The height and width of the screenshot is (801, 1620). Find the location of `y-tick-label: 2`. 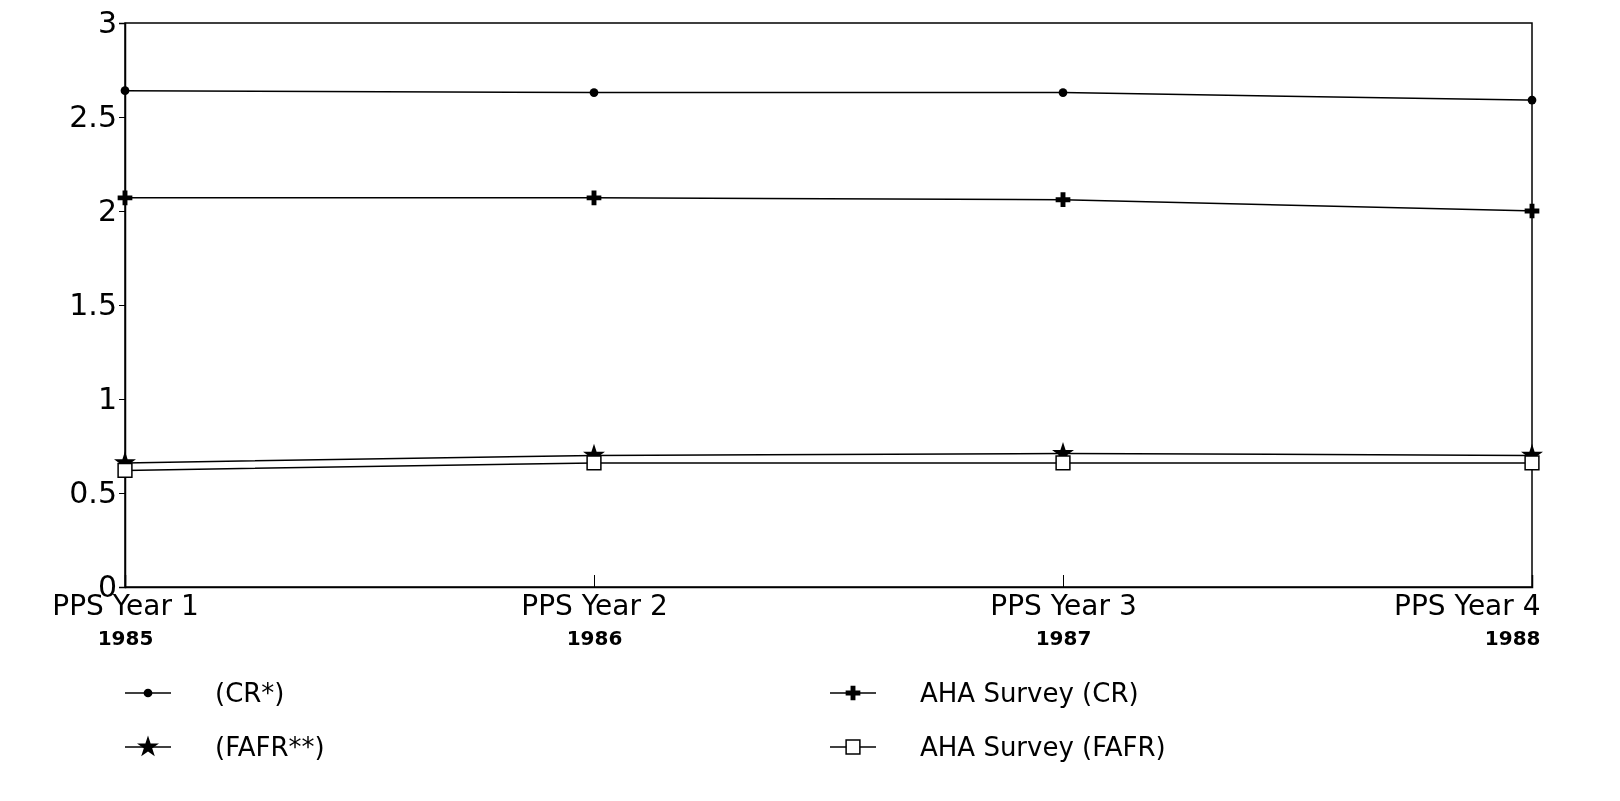

y-tick-label: 2 is located at coordinates (107, 211).